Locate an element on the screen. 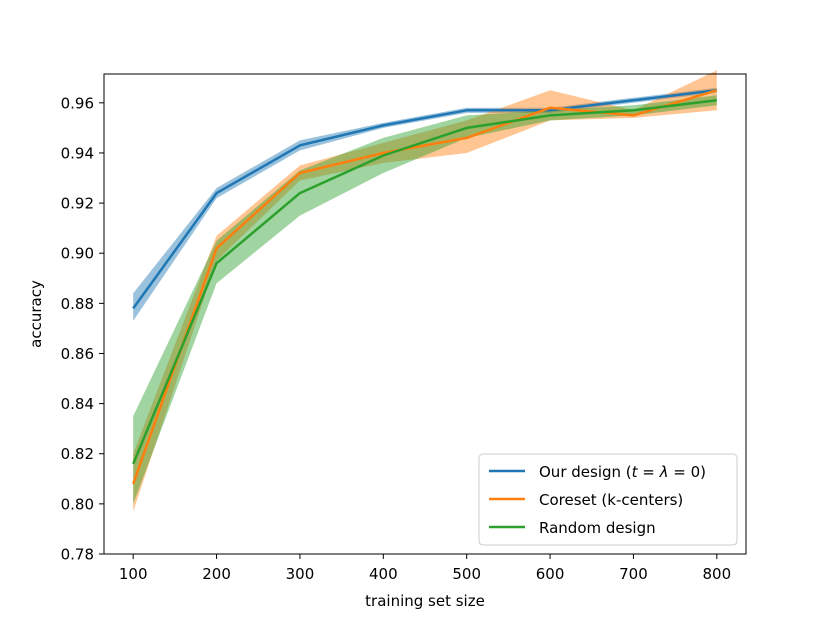  x-tick-label-100: 100 is located at coordinates (133, 574).